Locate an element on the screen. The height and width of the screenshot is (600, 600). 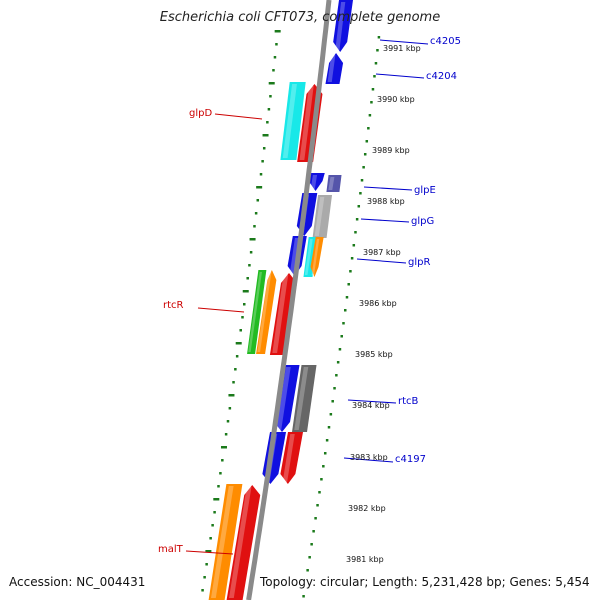
gene-label-glpR: glpR is located at coordinates (419, 262).